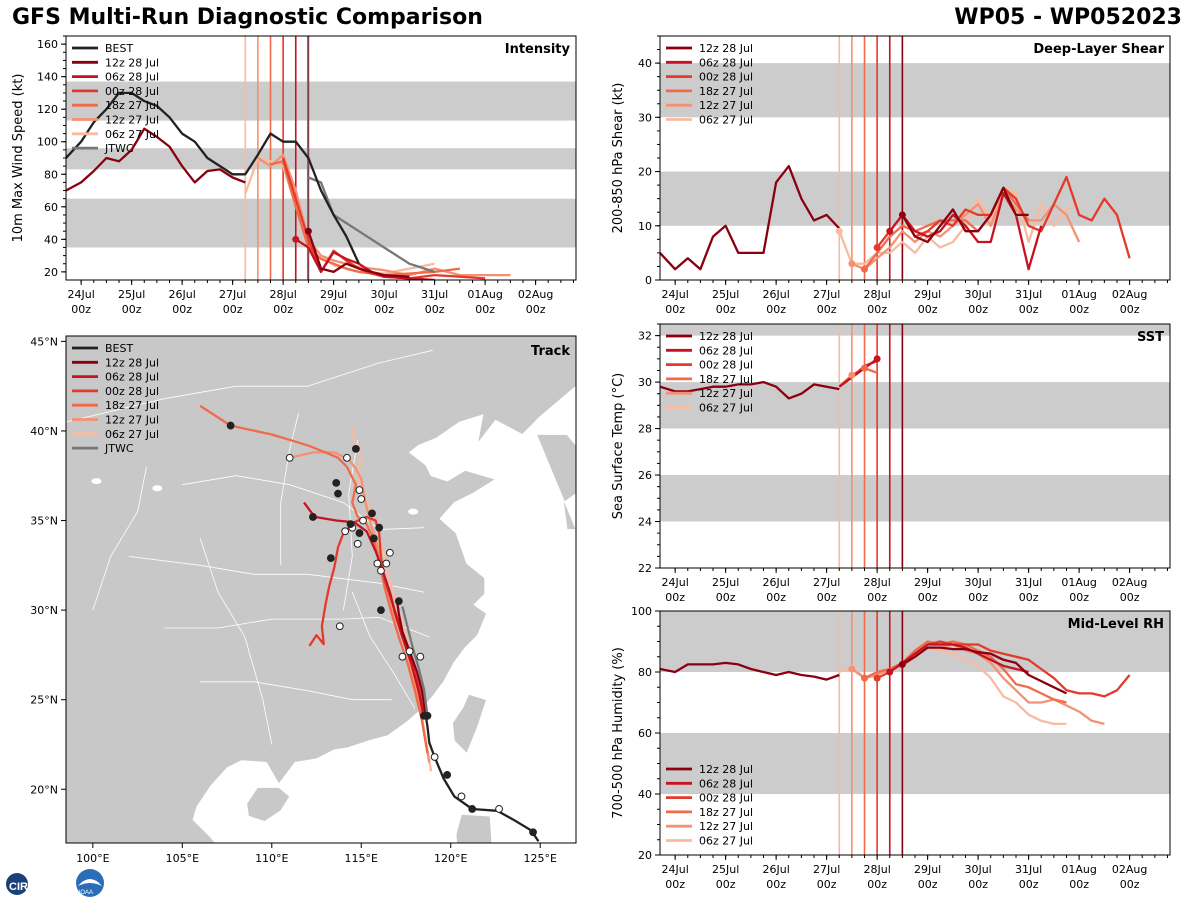  What do you see at coordinates (17, 884) in the screenshot?
I see `cira-logo-icon` at bounding box center [17, 884].